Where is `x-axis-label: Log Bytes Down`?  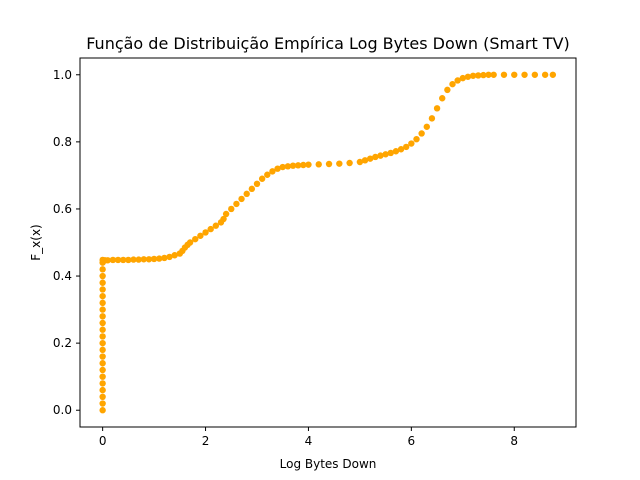
x-axis-label: Log Bytes Down is located at coordinates (328, 464).